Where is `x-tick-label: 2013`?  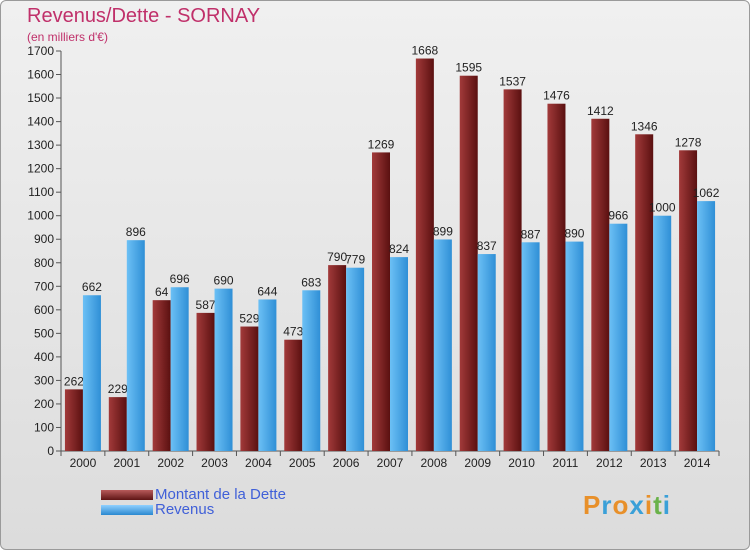 x-tick-label: 2013 is located at coordinates (653, 463).